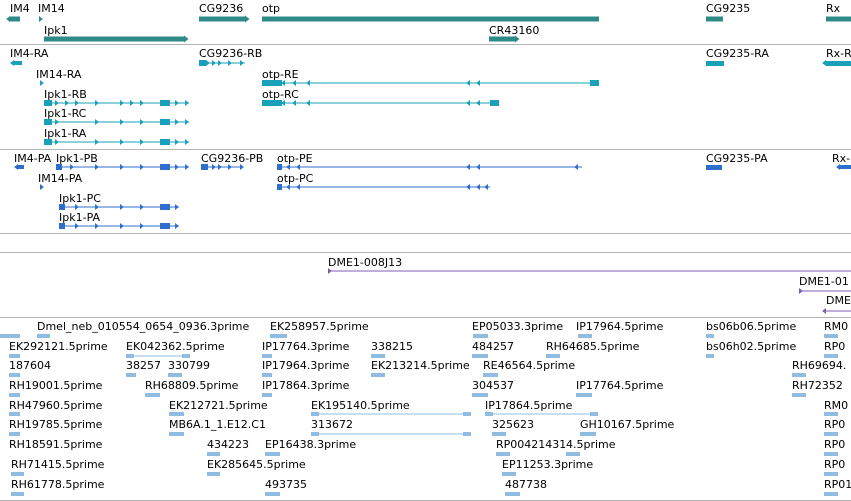 This screenshot has width=851, height=501. What do you see at coordinates (420, 365) in the screenshot?
I see `est-label: EK213214.5prime` at bounding box center [420, 365].